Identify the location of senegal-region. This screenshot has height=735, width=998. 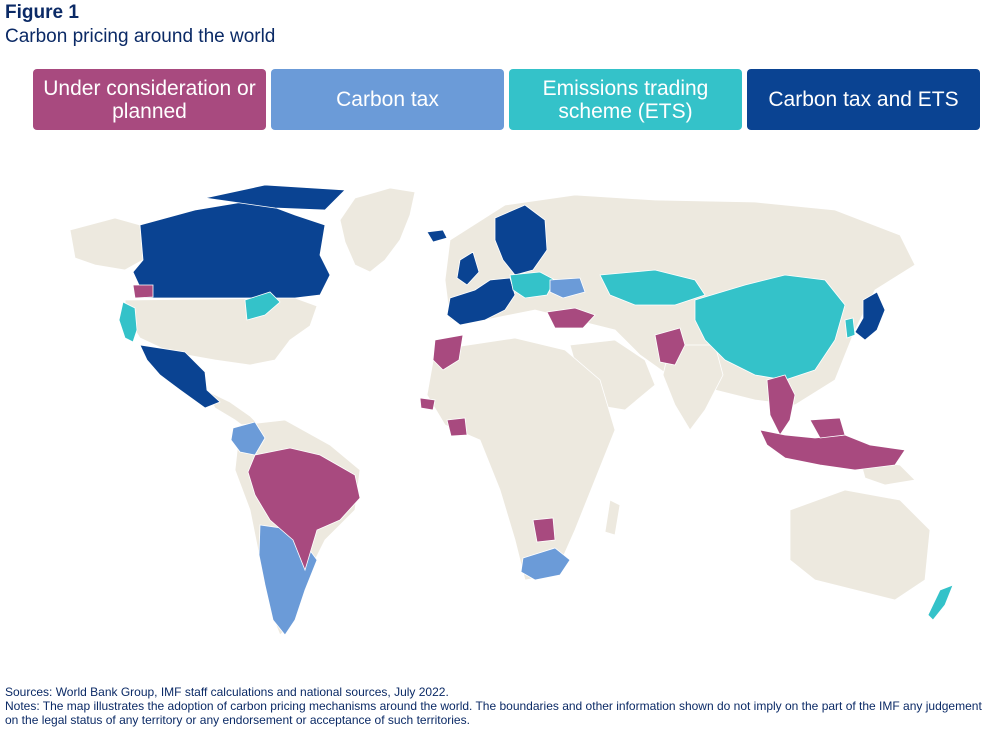
(427, 404).